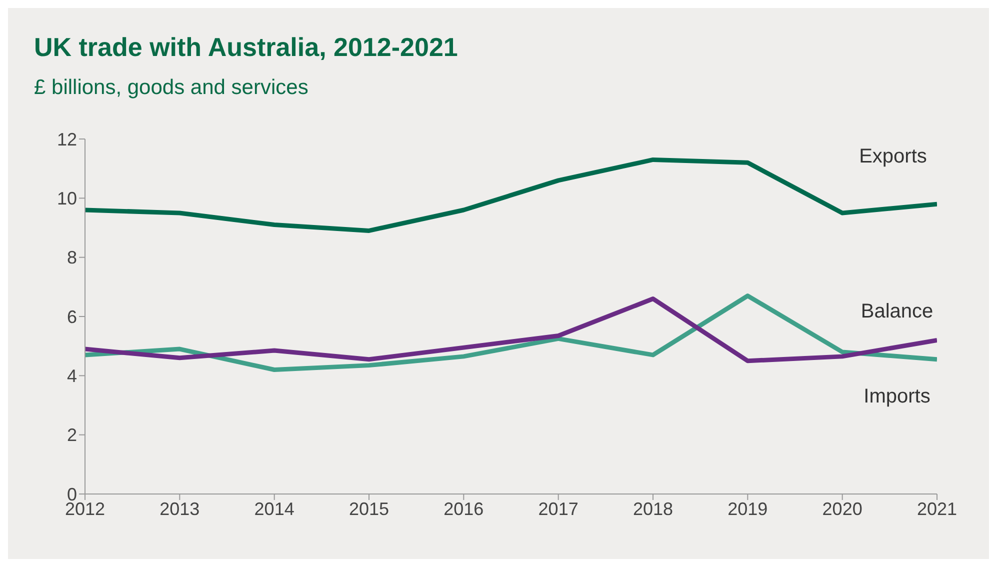 This screenshot has width=997, height=567. Describe the element at coordinates (748, 508) in the screenshot. I see `x-tick-label: 2019` at that location.